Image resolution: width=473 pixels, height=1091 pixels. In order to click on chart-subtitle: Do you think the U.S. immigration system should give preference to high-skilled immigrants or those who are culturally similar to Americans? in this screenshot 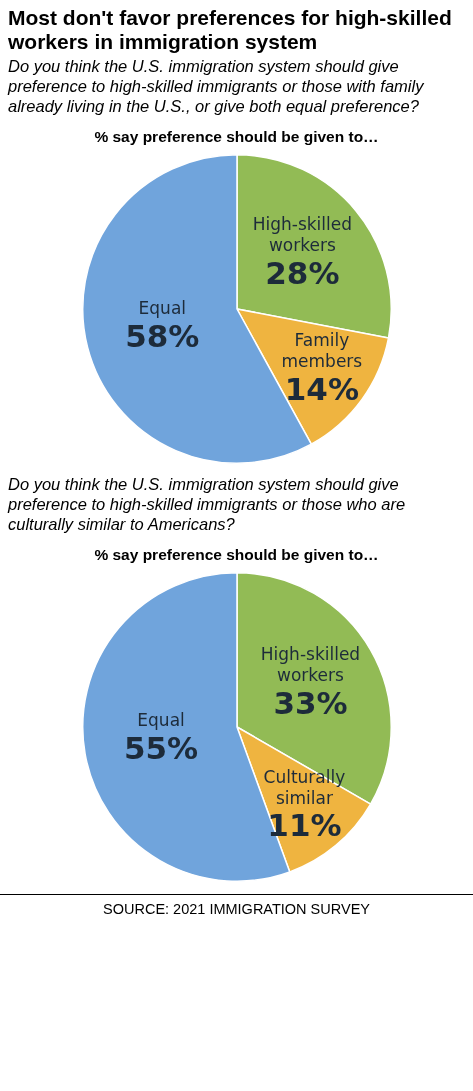, I will do `click(207, 504)`.